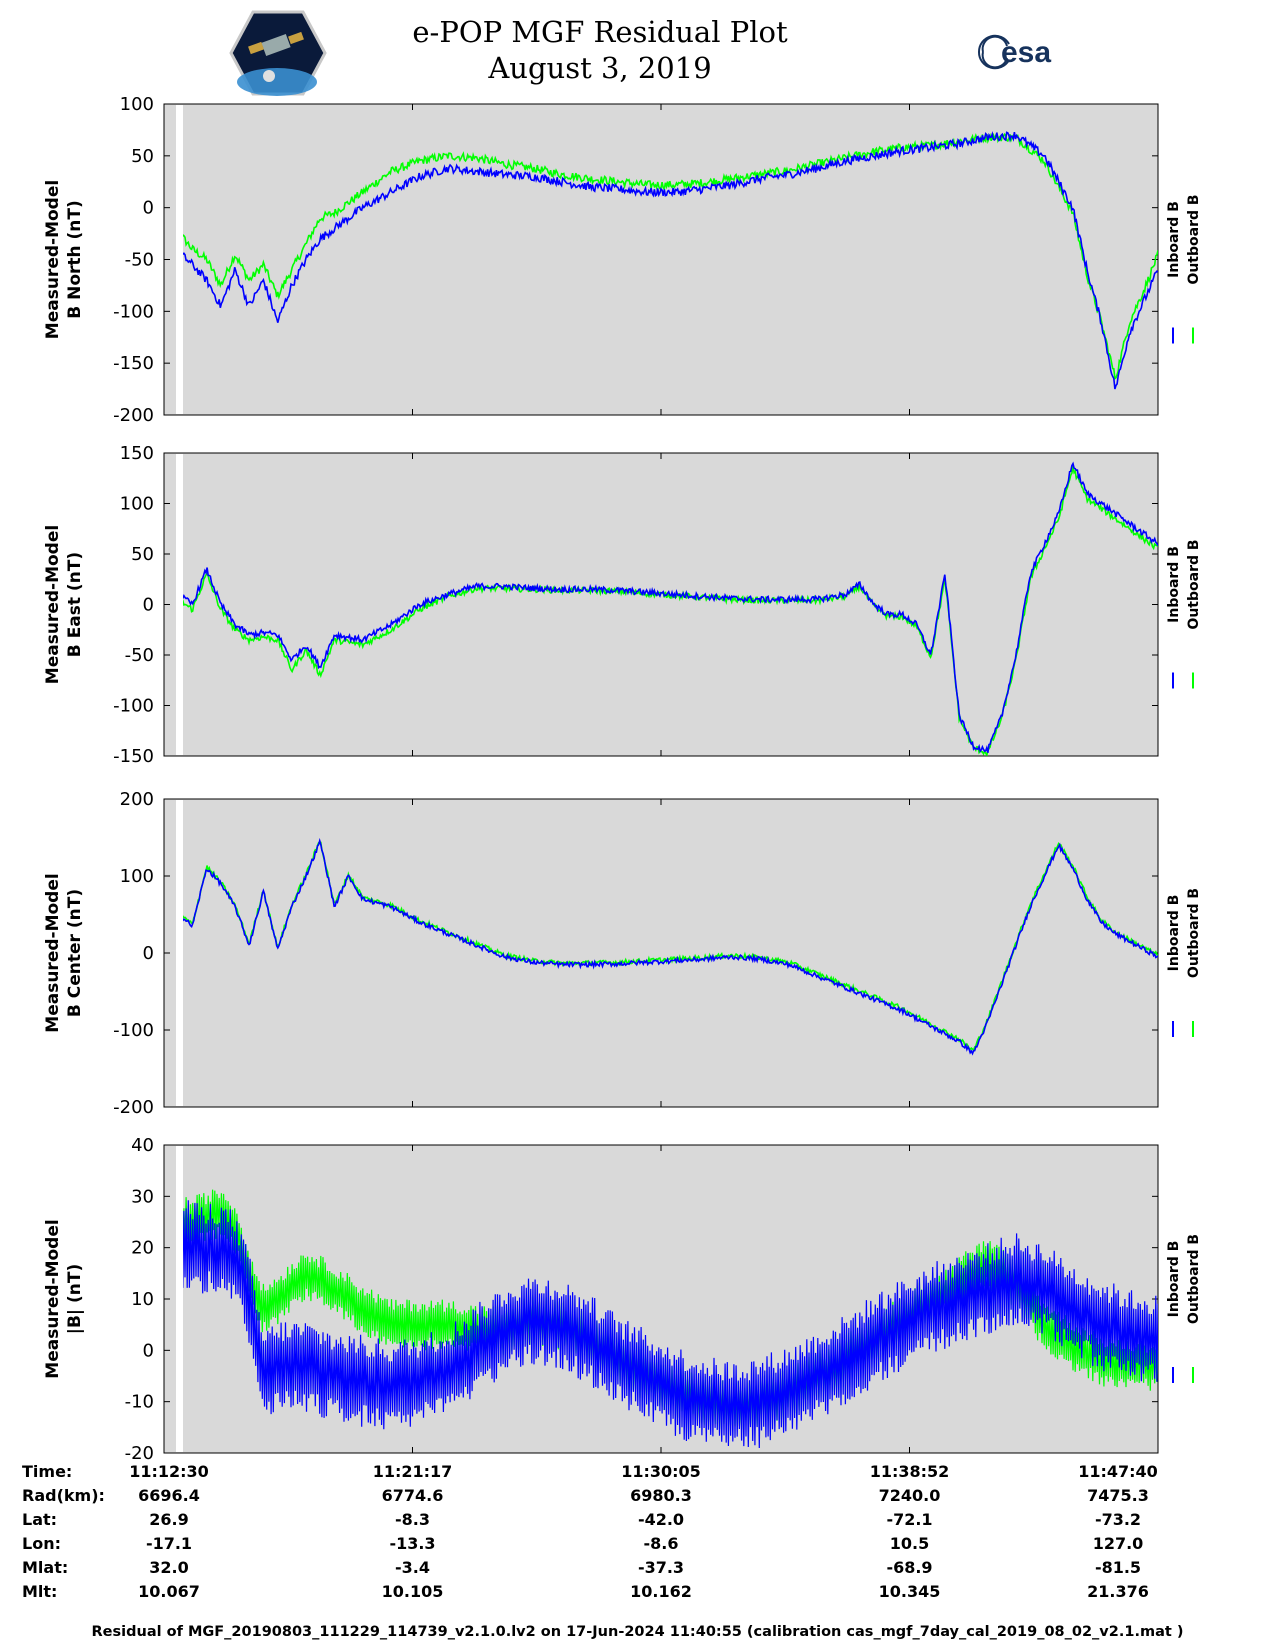 This screenshot has width=1275, height=1650. Describe the element at coordinates (137, 453) in the screenshot. I see `y-tick-label: 150` at that location.